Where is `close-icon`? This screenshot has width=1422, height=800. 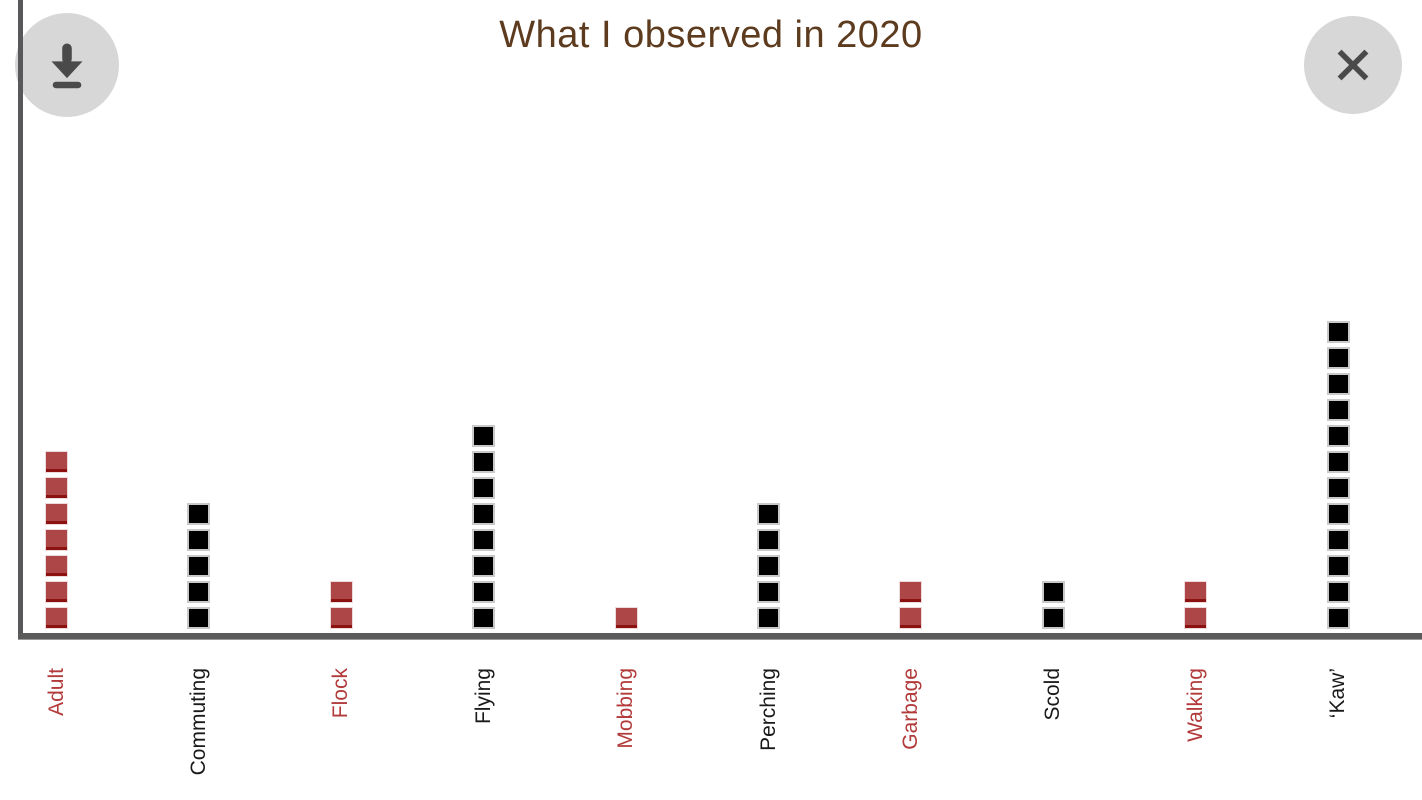
close-icon is located at coordinates (1353, 65).